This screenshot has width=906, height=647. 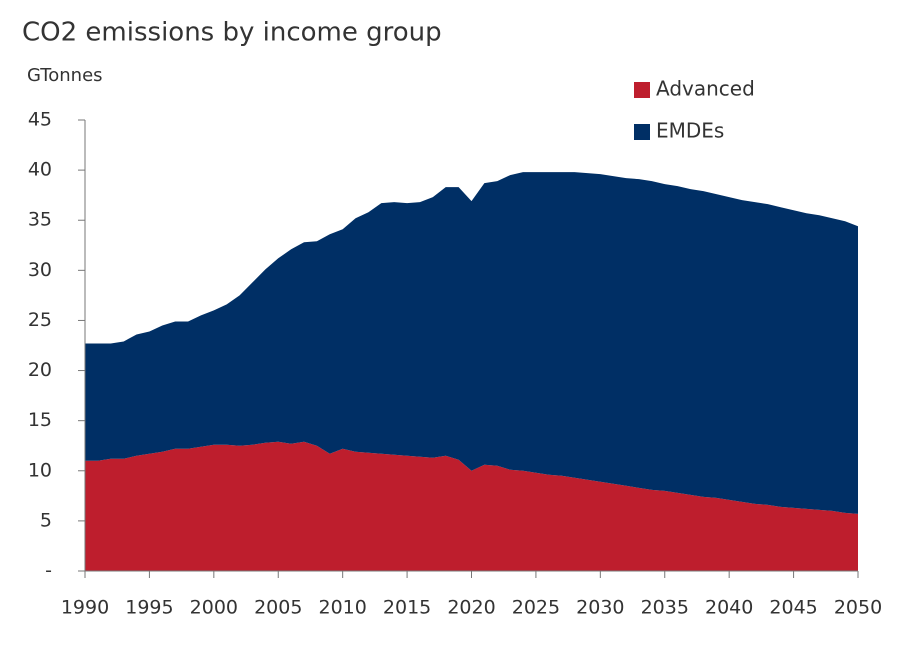 I want to click on x-tick-label: 2050, so click(x=858, y=608).